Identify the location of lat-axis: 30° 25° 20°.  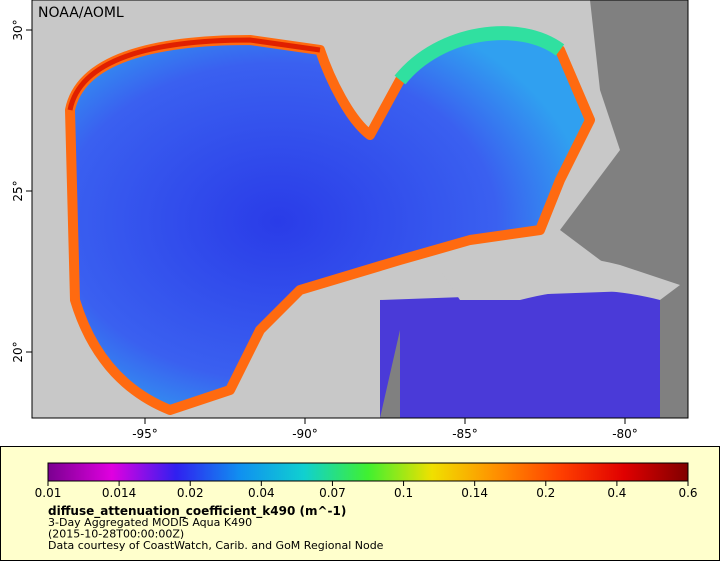
(21, 191).